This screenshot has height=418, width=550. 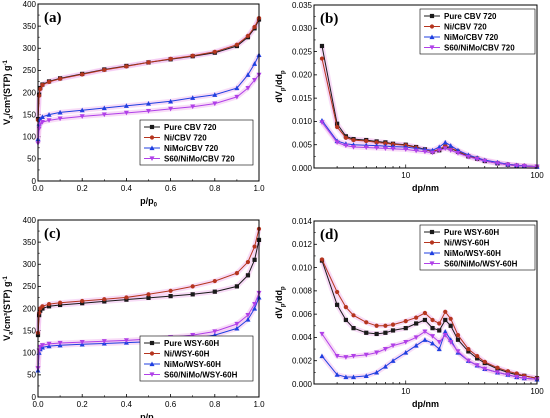 I want to click on x-tick-label: 0.8, so click(x=215, y=188).